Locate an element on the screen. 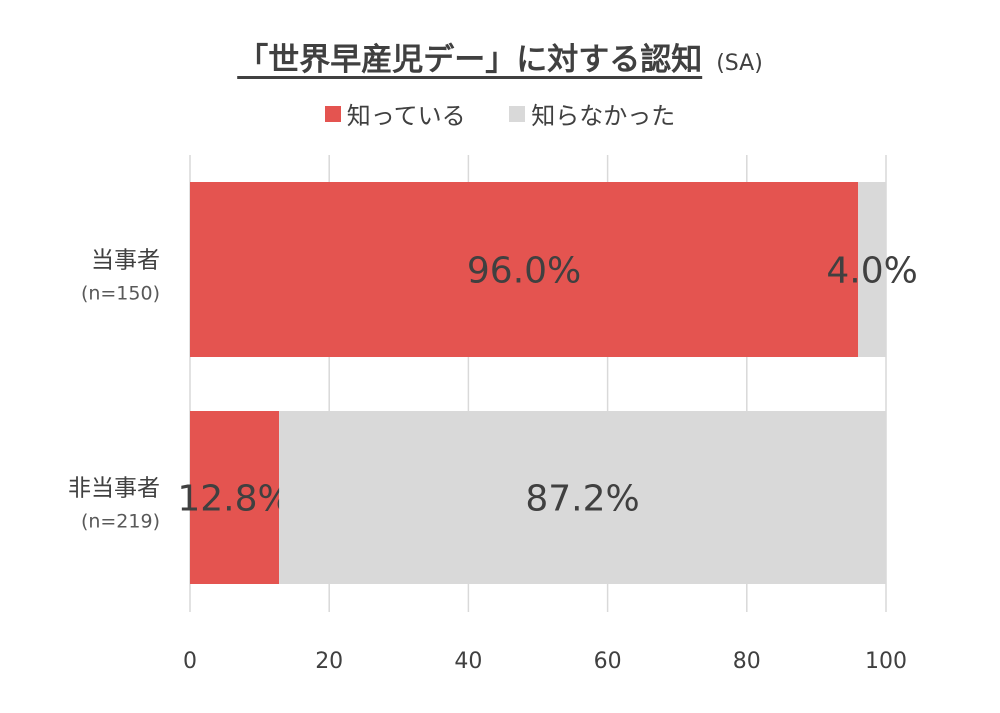 This screenshot has height=713, width=1000. legend-swatch-unknown is located at coordinates (517, 113).